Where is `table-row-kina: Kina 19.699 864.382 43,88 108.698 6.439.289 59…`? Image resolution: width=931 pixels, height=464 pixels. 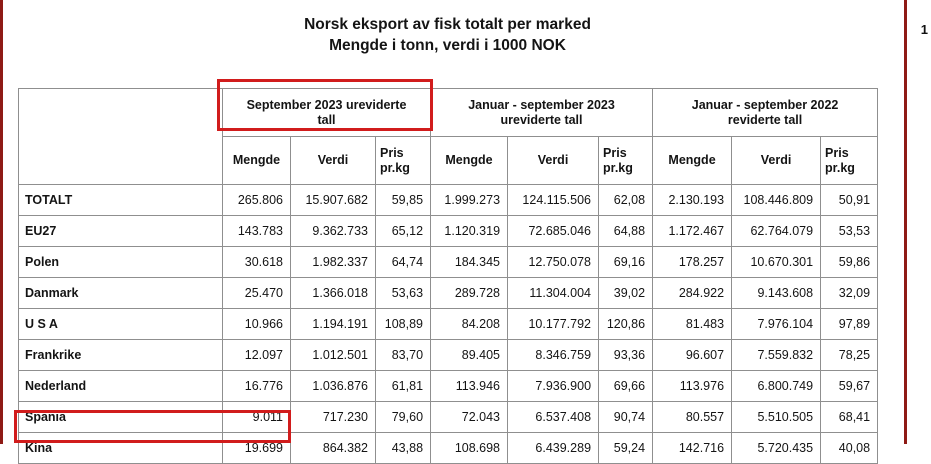 table-row-kina: Kina 19.699 864.382 43,88 108.698 6.439.289 59… is located at coordinates (448, 448).